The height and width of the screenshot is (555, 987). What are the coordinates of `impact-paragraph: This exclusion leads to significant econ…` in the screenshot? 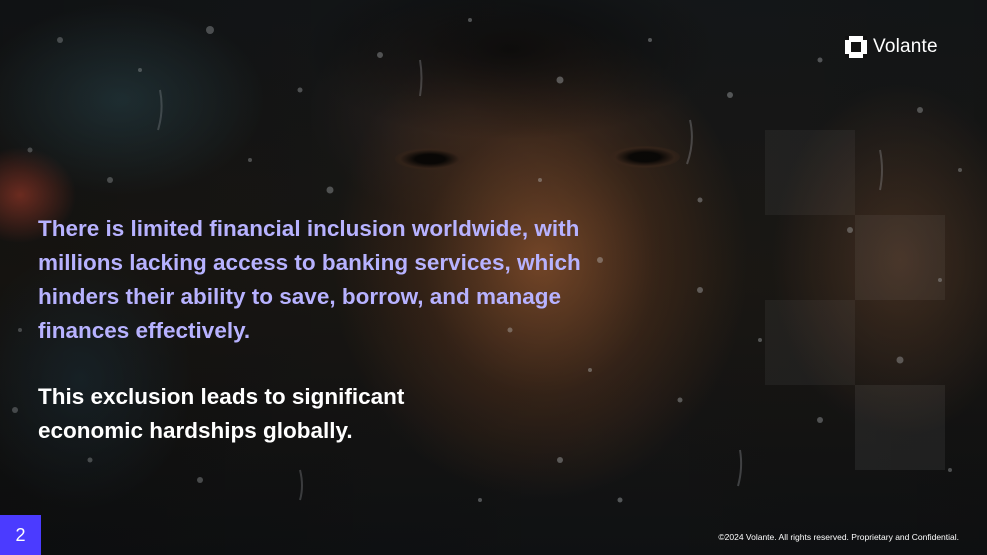 It's located at (221, 413).